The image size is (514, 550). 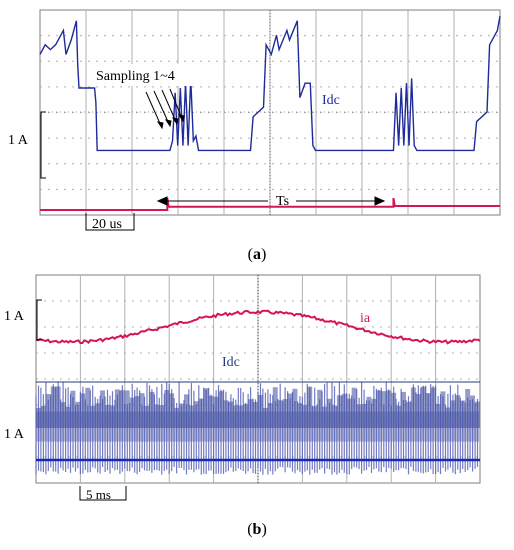 I want to click on panel-b-ia-series-line, so click(x=258, y=327).